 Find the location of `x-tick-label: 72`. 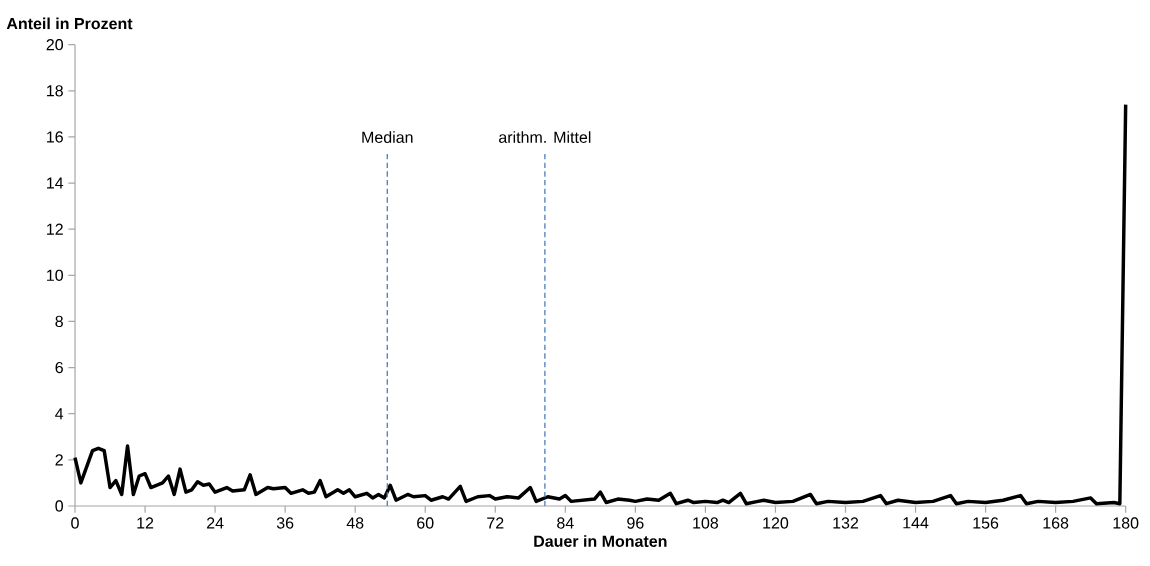

x-tick-label: 72 is located at coordinates (495, 523).